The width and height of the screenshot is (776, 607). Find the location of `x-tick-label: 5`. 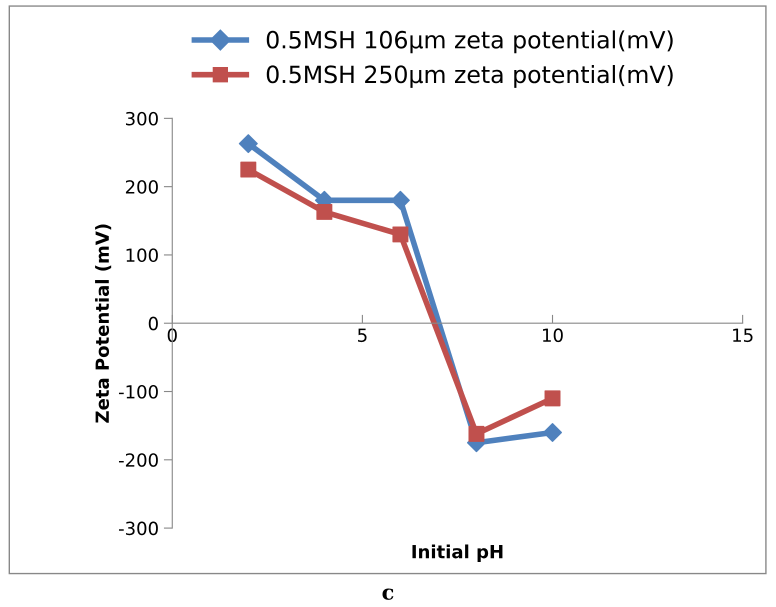

x-tick-label: 5 is located at coordinates (362, 335).